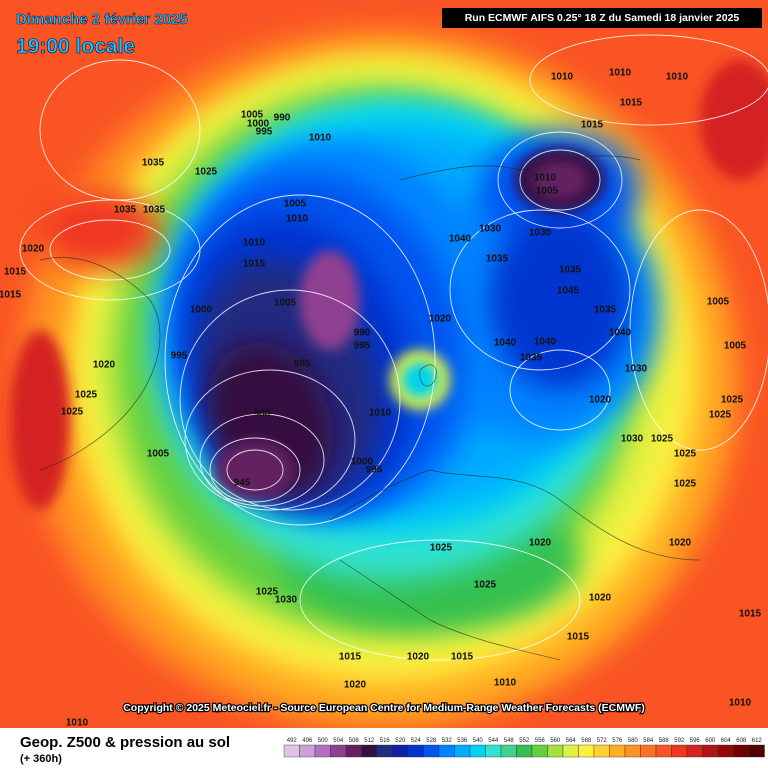 Image resolution: width=768 pixels, height=768 pixels. Describe the element at coordinates (431, 741) in the screenshot. I see `level-label: 528` at that location.